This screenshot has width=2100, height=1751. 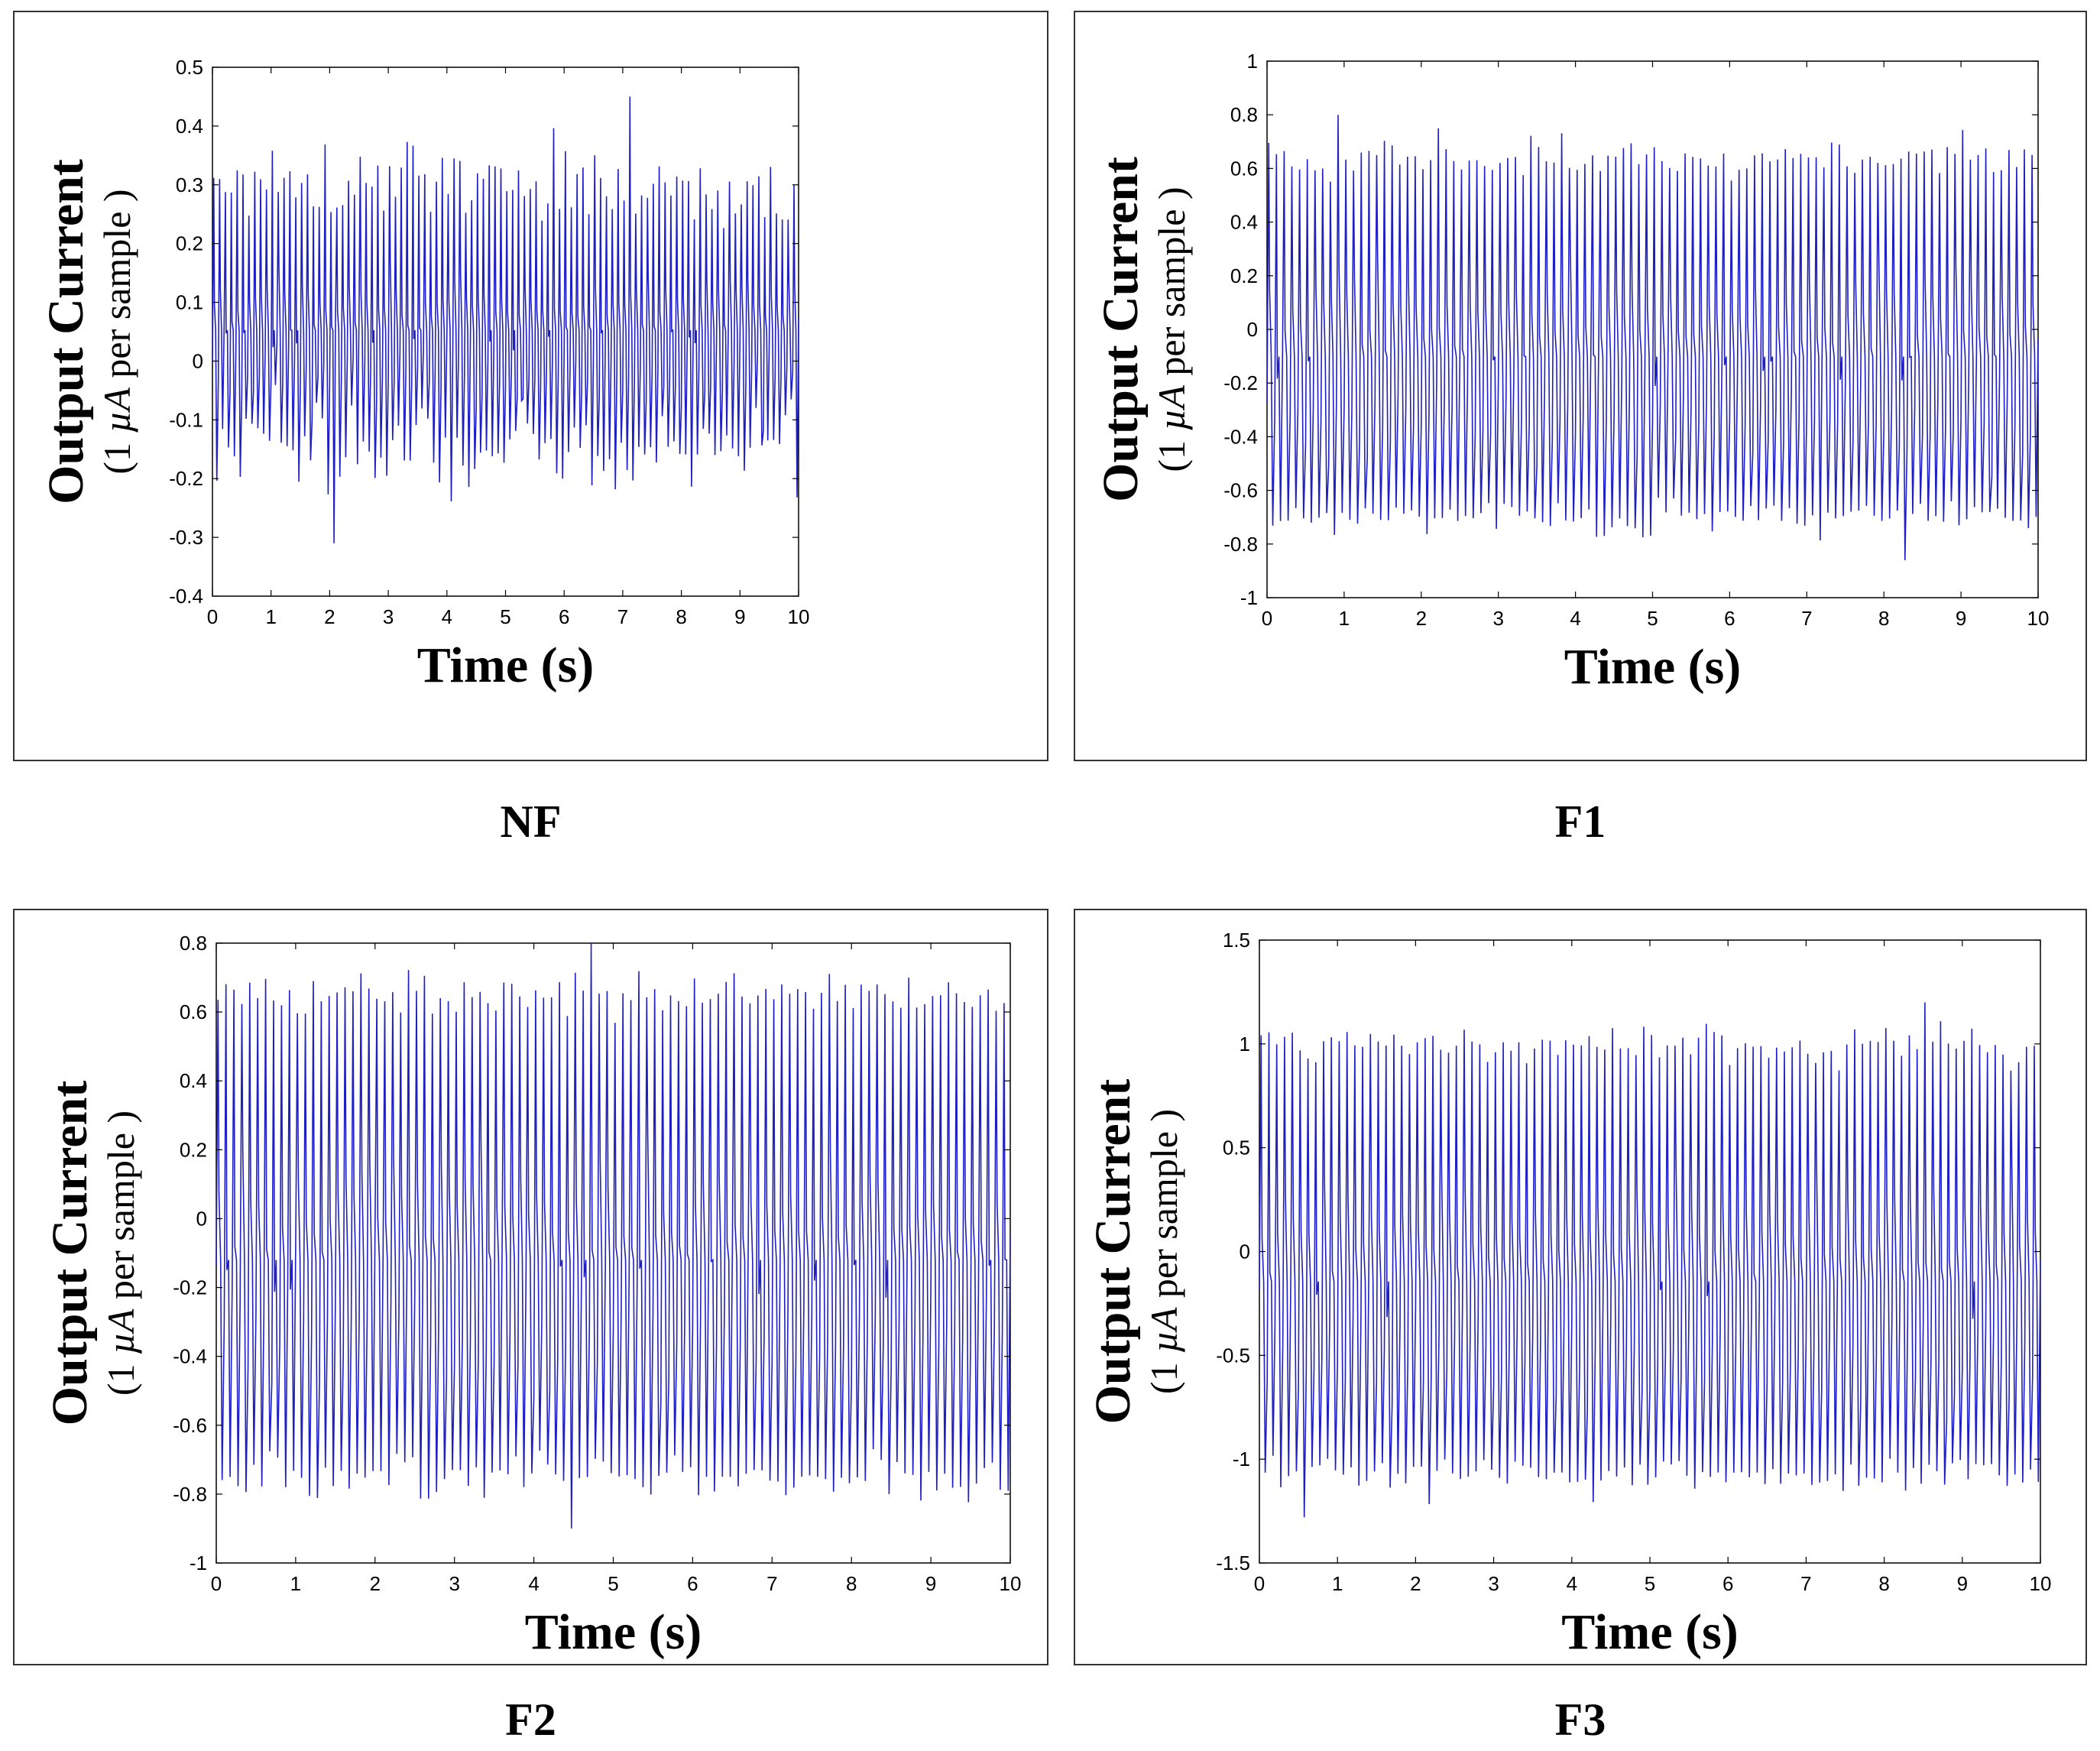 I want to click on y-tick-label: 1.5, so click(x=1236, y=940).